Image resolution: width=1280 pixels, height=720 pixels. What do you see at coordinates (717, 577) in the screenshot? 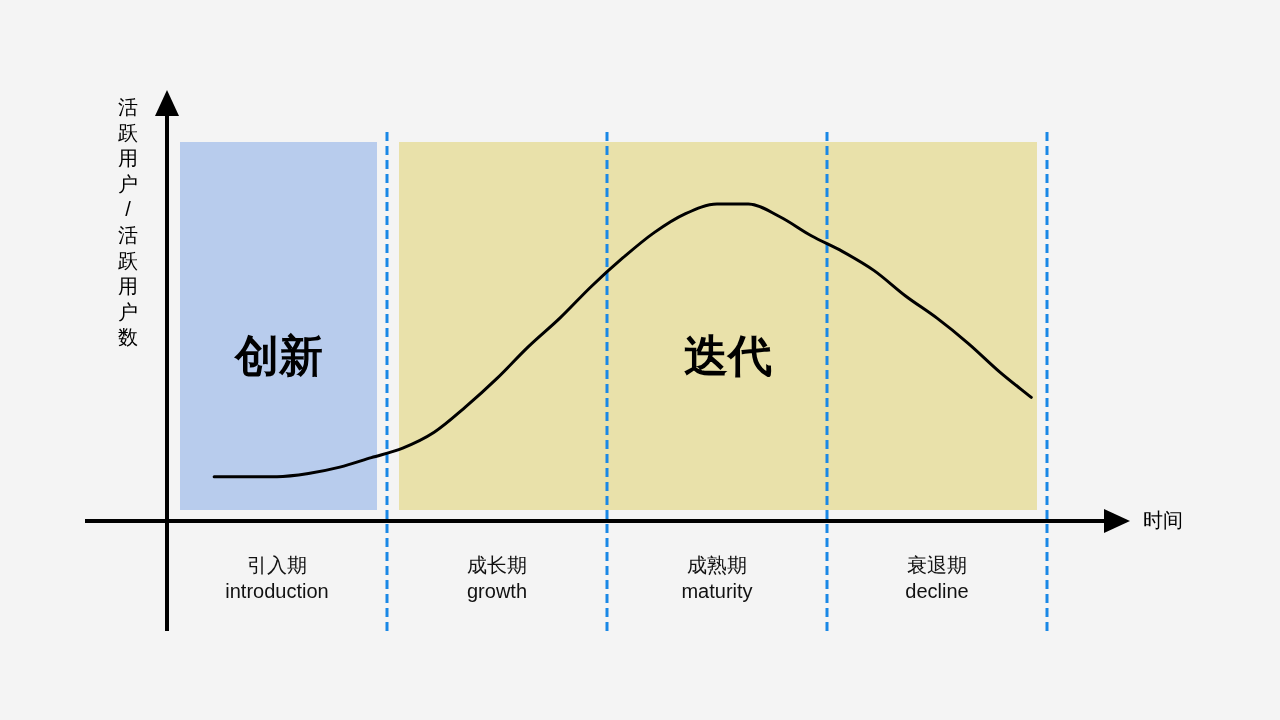
I see `x-tick-label: 成熟期 maturity` at bounding box center [717, 577].